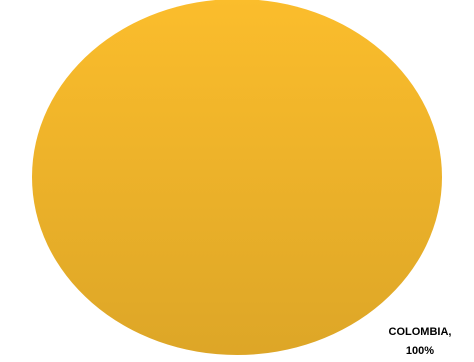 The width and height of the screenshot is (474, 362). I want to click on slice-value-label: 100%, so click(420, 351).